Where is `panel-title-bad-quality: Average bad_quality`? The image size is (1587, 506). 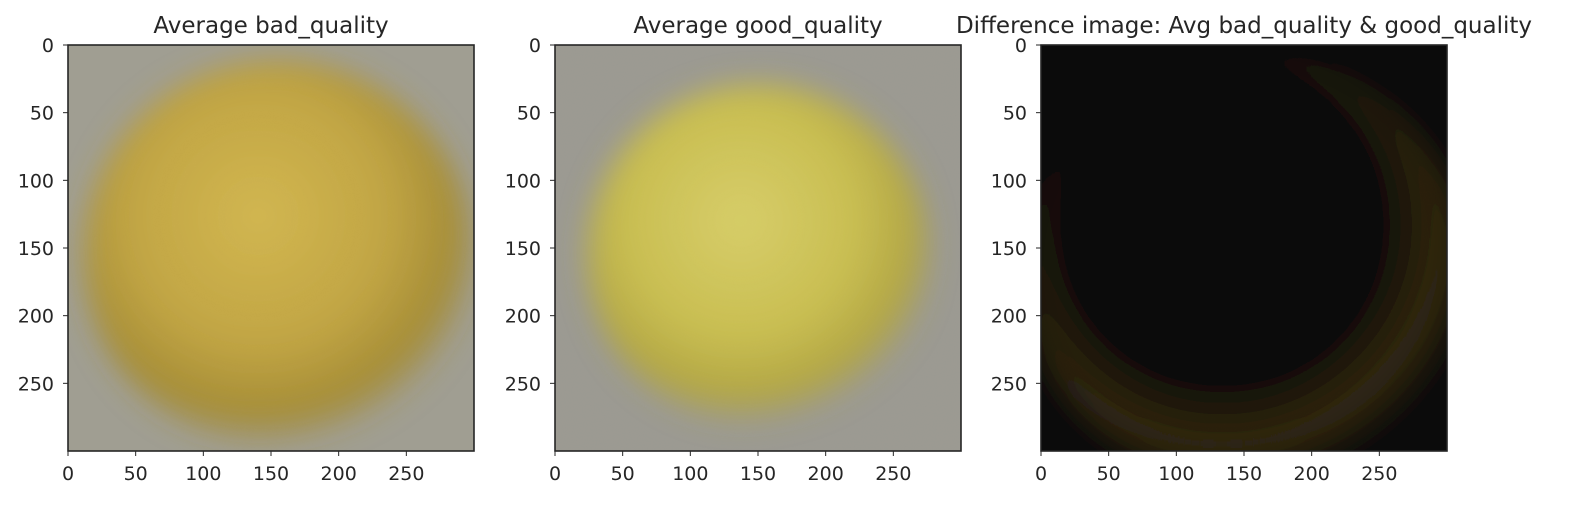 panel-title-bad-quality: Average bad_quality is located at coordinates (270, 26).